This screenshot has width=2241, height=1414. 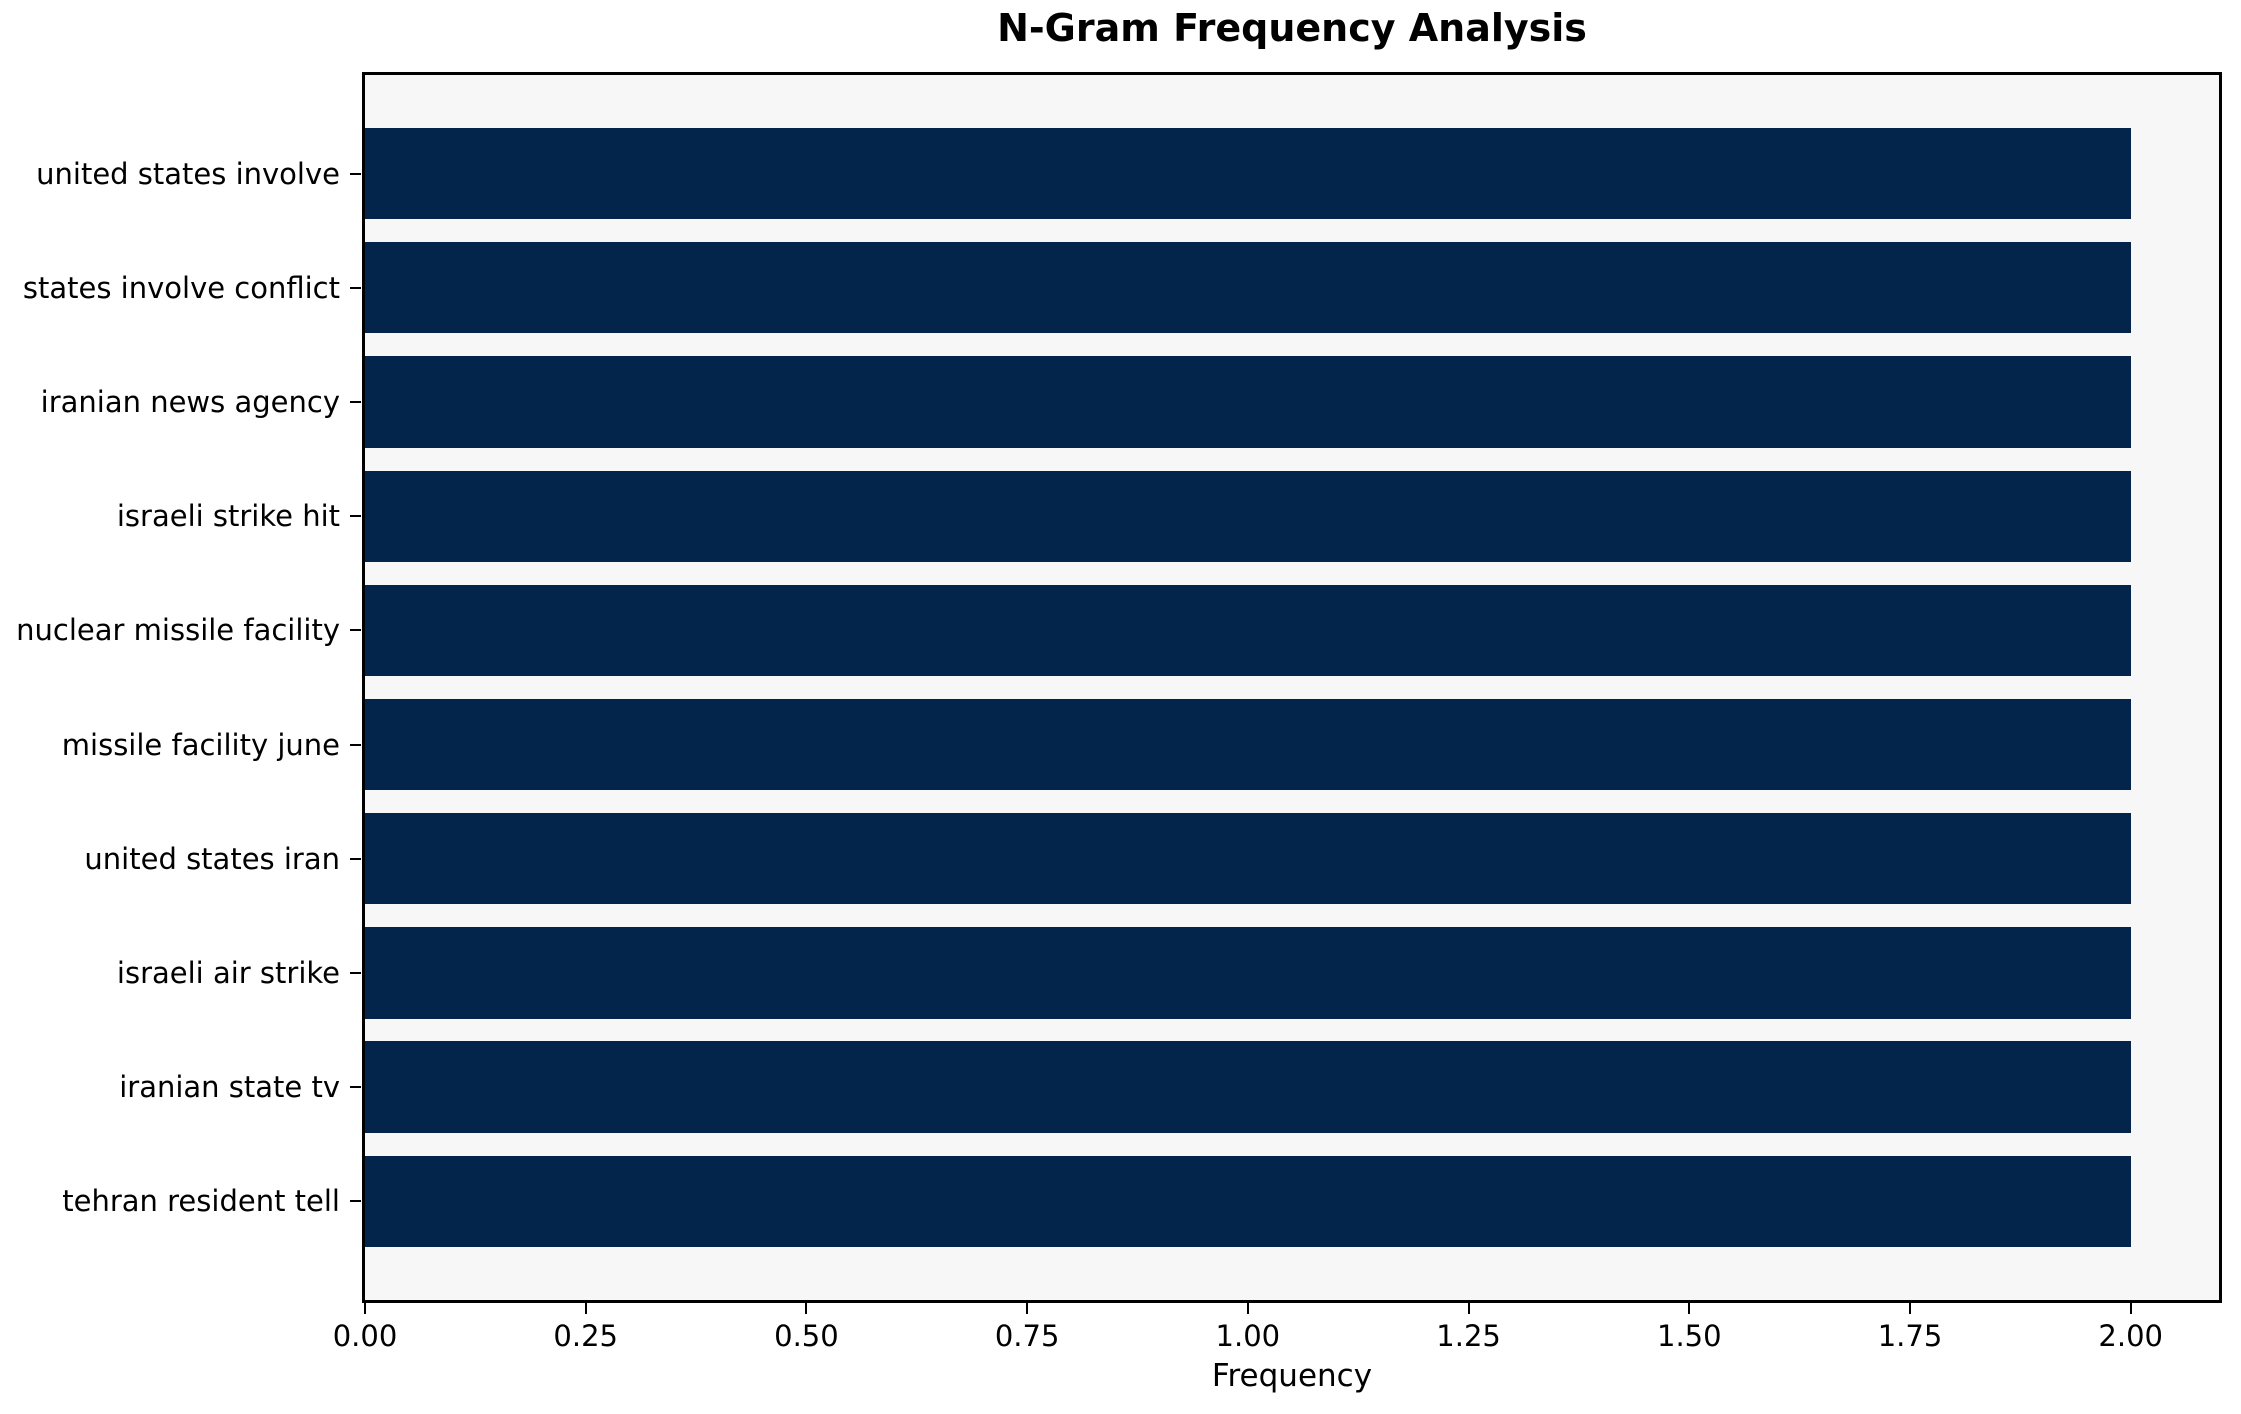 What do you see at coordinates (365, 1336) in the screenshot?
I see `x-tick-label: 0.00` at bounding box center [365, 1336].